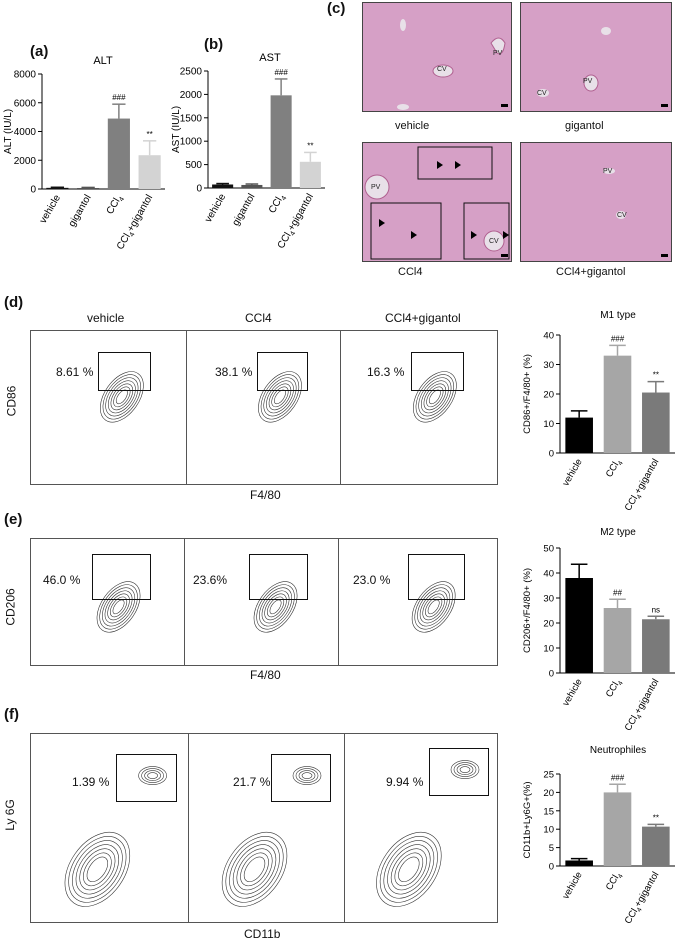 This screenshot has width=685, height=949. Describe the element at coordinates (412, 126) in the screenshot. I see `histology-caption-vehicle: vehicle` at that location.